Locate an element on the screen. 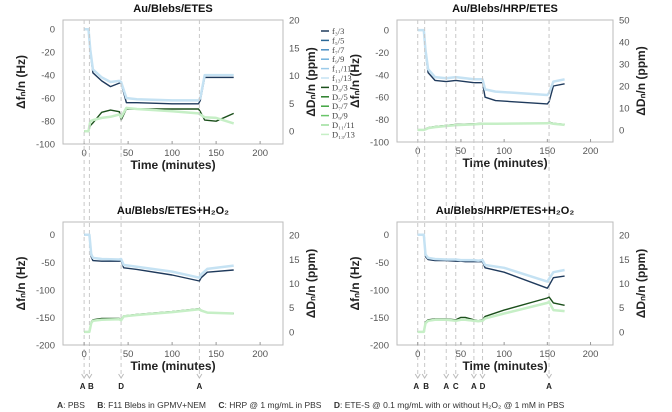 Image resolution: width=672 pixels, height=412 pixels. y2-tick-label: 50 is located at coordinates (624, 21).